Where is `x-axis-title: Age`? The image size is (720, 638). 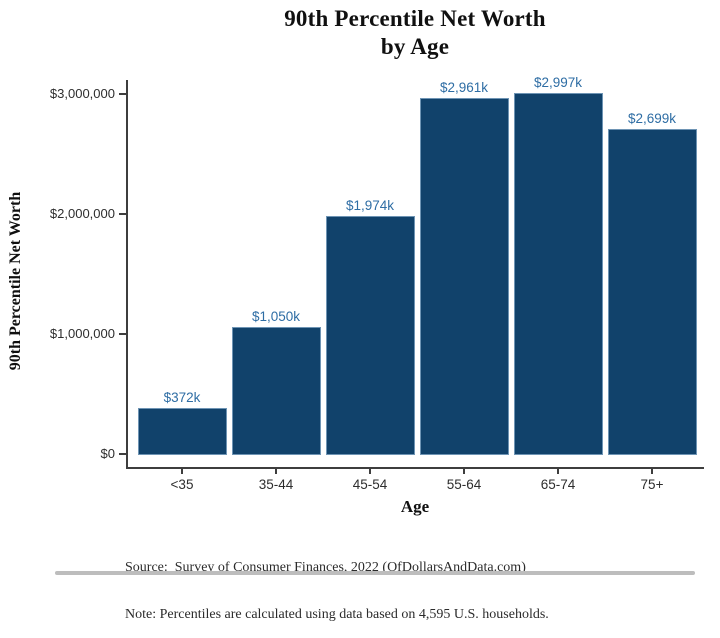
x-axis-title: Age is located at coordinates (415, 506).